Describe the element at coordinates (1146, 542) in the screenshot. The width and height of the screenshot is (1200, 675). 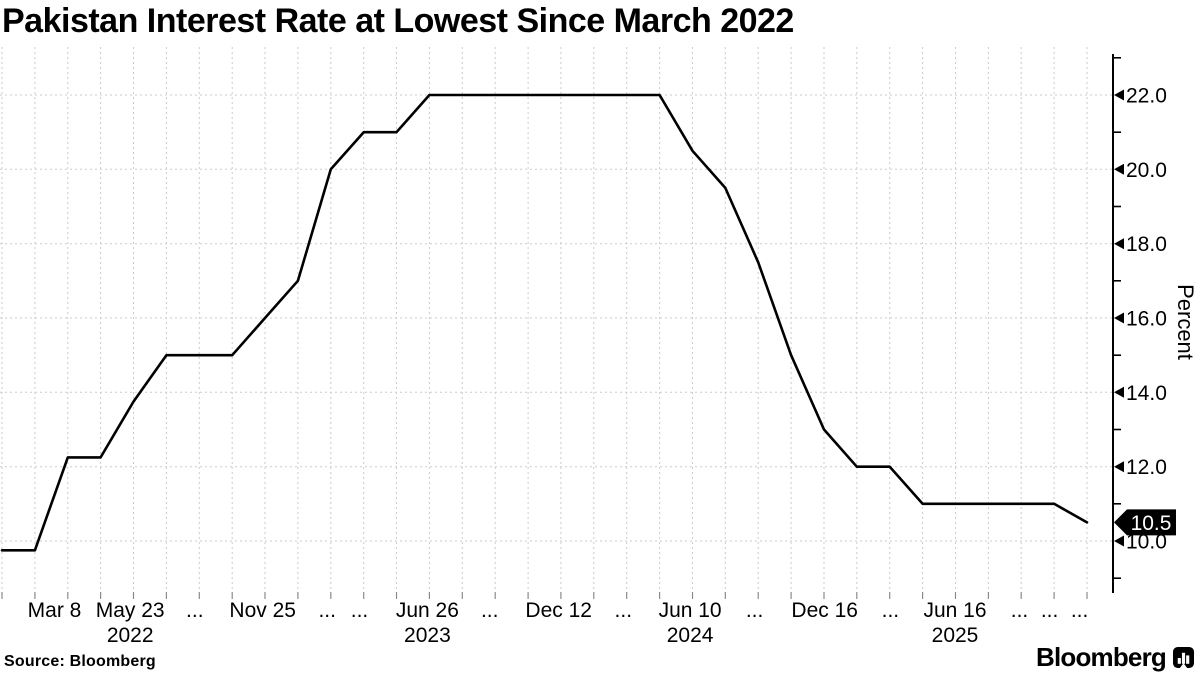
I see `y-tick-label: 10.0` at that location.